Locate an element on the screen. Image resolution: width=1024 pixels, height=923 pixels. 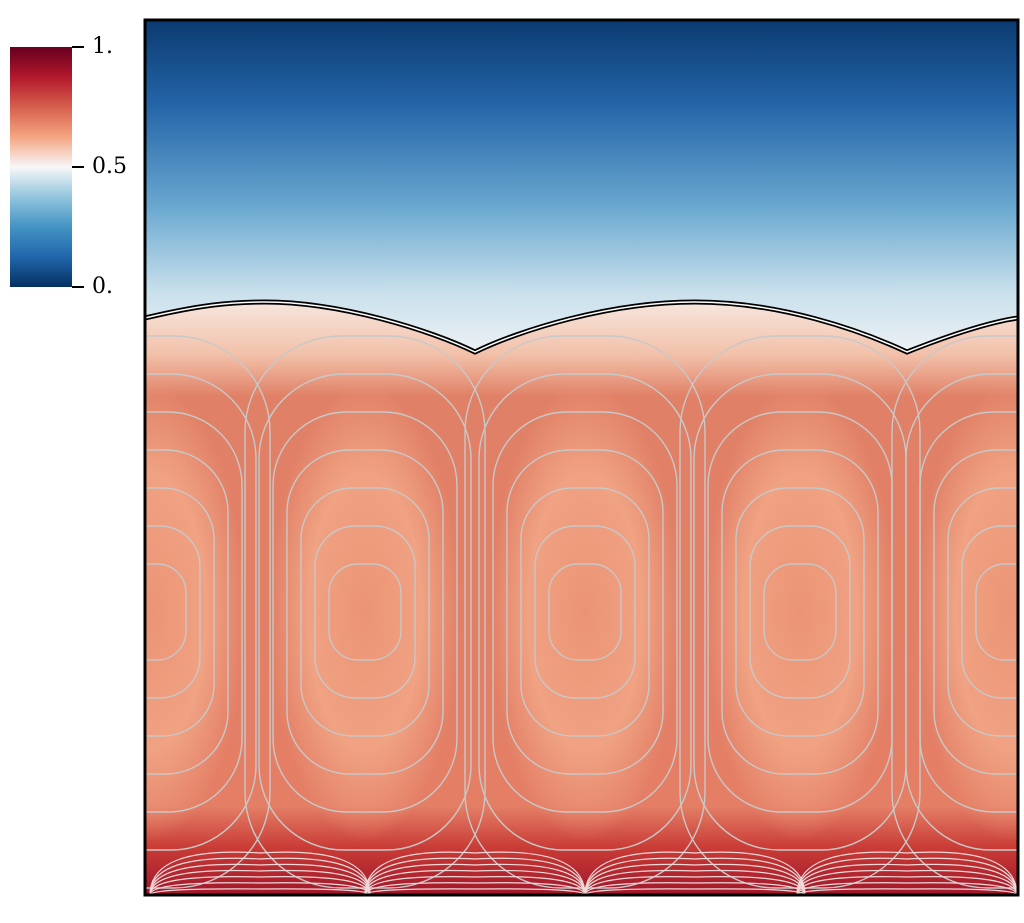
colorbar-ticks: 1. 0.5 0. is located at coordinates (99, 166).